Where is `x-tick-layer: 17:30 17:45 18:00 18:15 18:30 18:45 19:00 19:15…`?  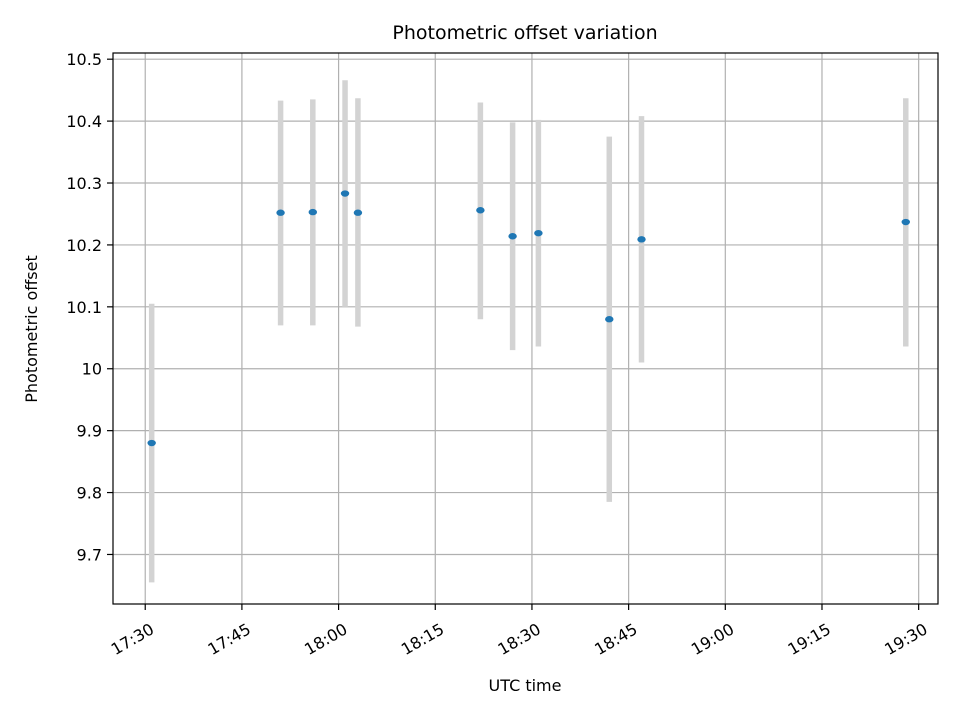 x-tick-layer: 17:30 17:45 18:00 18:15 18:30 18:45 19:00 19:15… is located at coordinates (519, 631).